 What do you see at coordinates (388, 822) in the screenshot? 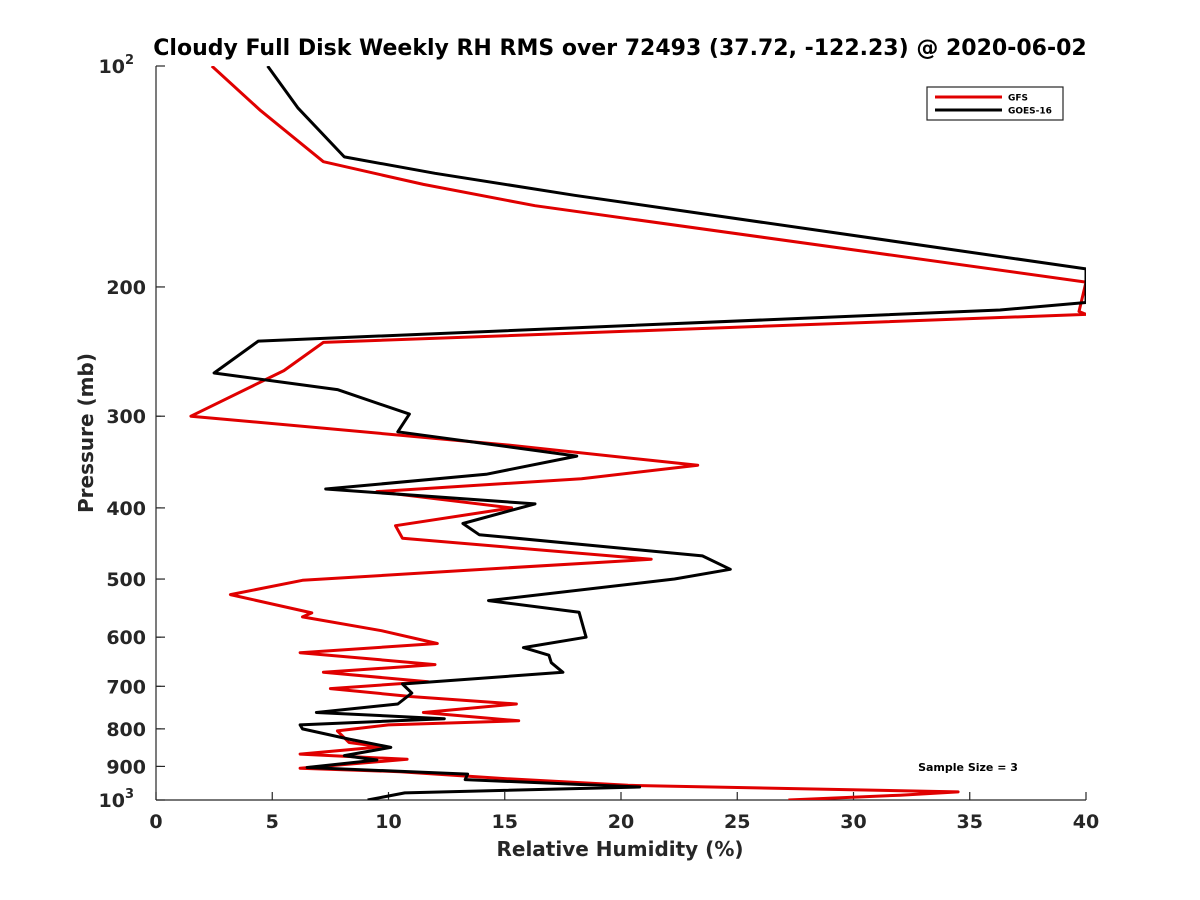
I see `x-tick-label: 10` at bounding box center [388, 822].